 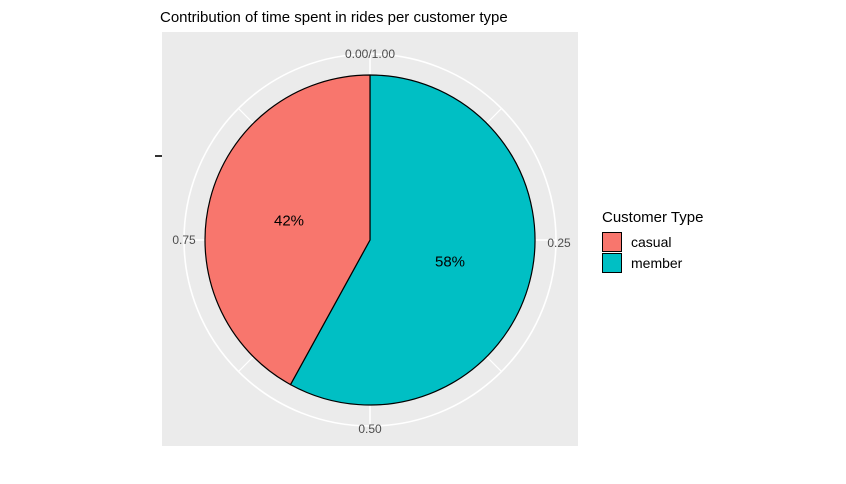 I want to click on legend-item-casual: casual, so click(x=652, y=242).